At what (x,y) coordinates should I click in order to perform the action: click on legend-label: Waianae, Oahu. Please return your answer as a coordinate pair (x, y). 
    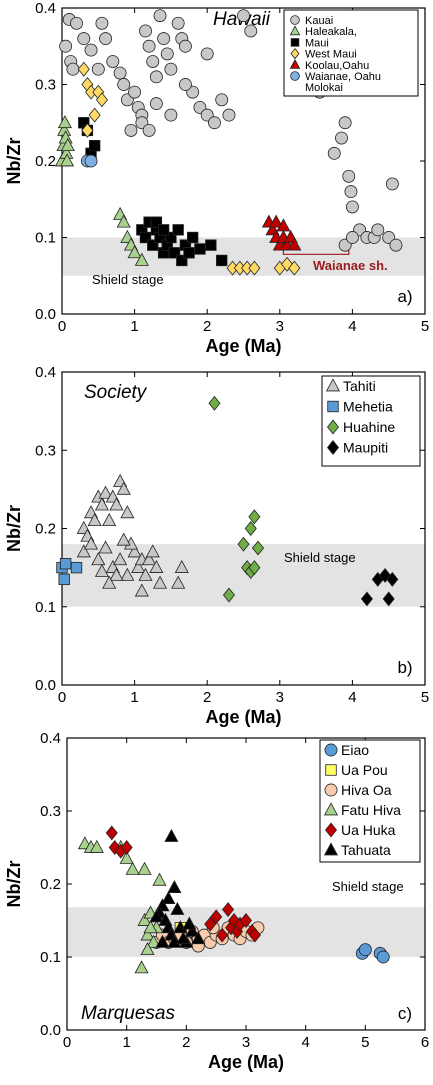
    Looking at the image, I should click on (343, 77).